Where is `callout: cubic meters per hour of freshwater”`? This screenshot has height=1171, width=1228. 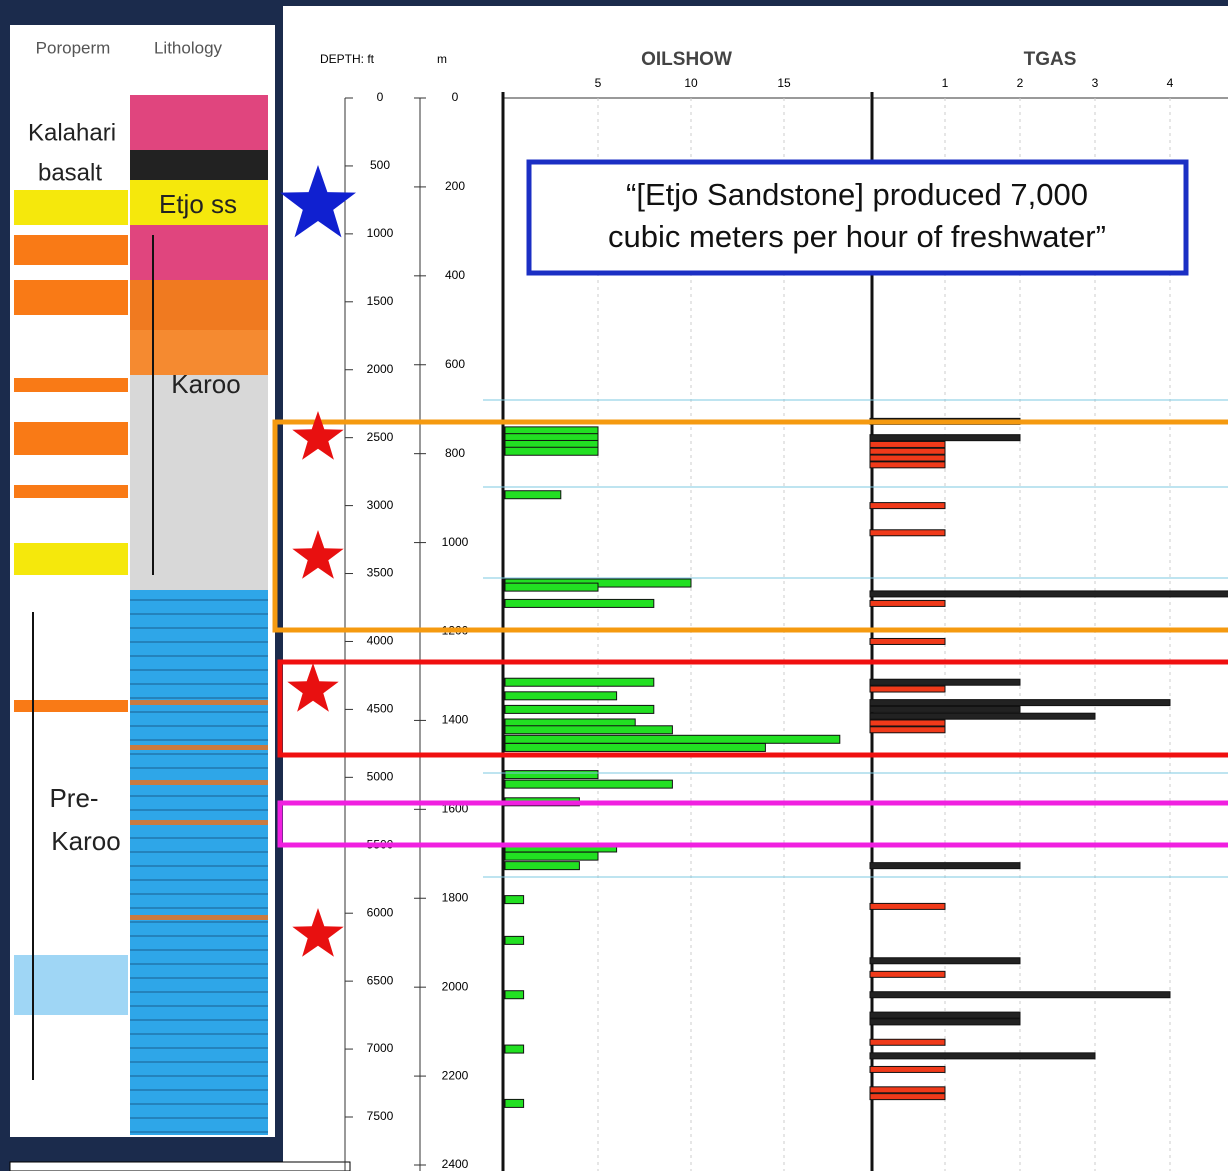
callout: cubic meters per hour of freshwater” is located at coordinates (857, 236).